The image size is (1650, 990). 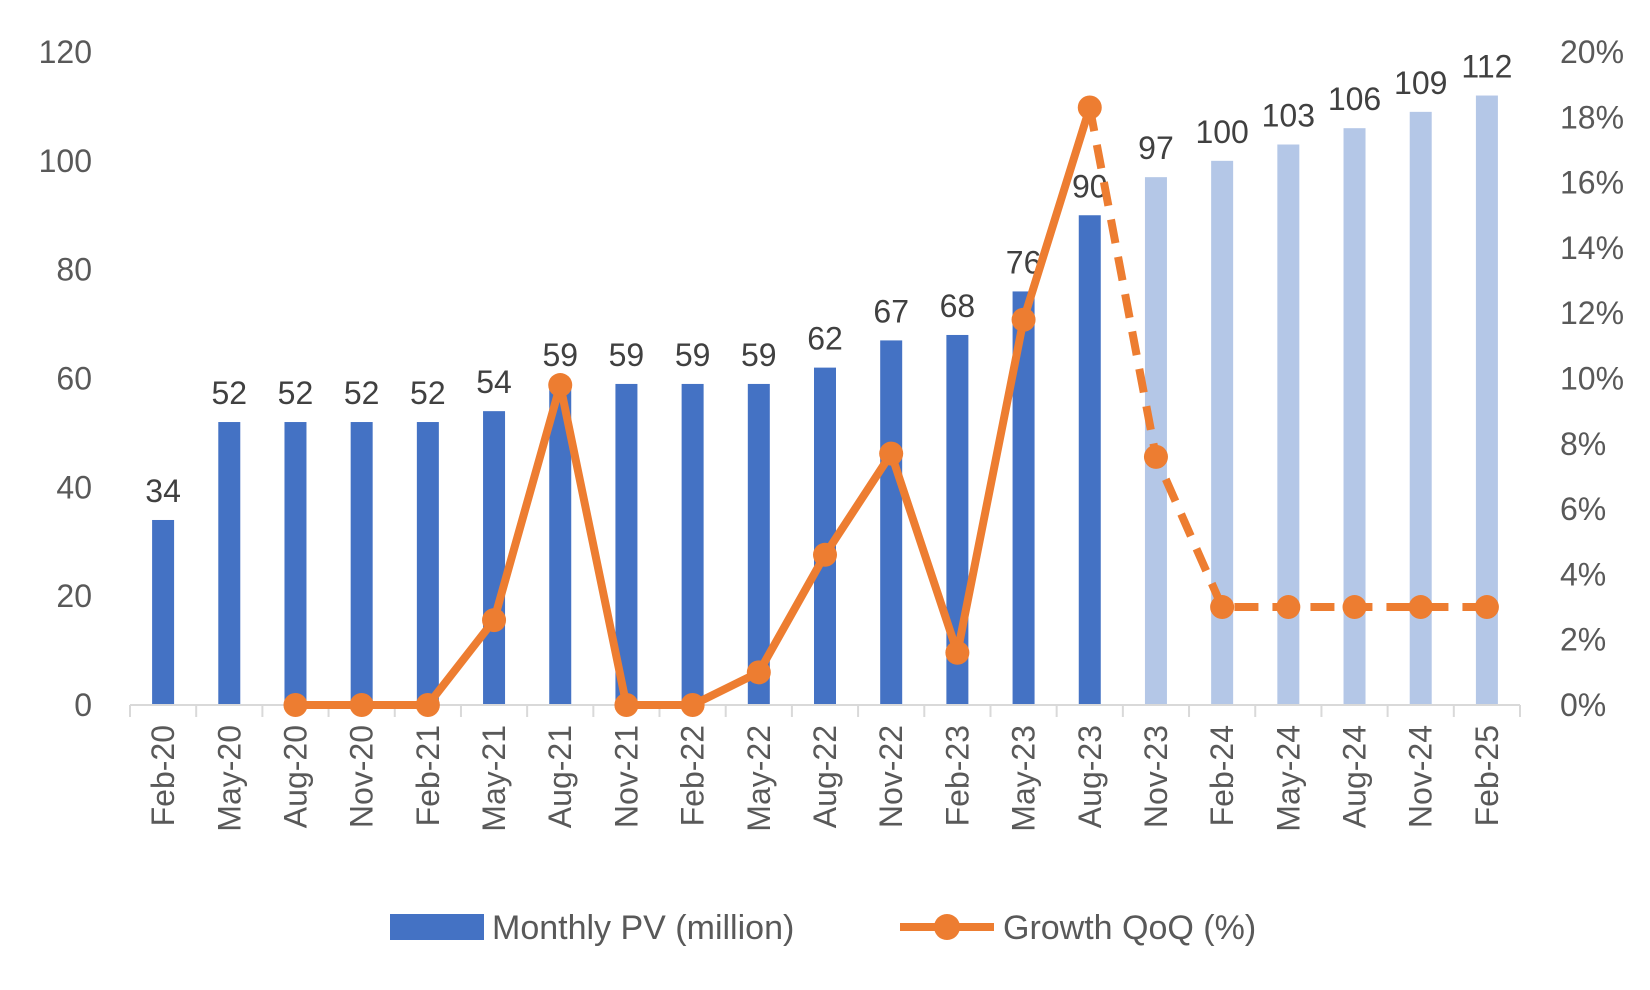 What do you see at coordinates (1583, 509) in the screenshot?
I see `right-y-tick-label: 6%` at bounding box center [1583, 509].